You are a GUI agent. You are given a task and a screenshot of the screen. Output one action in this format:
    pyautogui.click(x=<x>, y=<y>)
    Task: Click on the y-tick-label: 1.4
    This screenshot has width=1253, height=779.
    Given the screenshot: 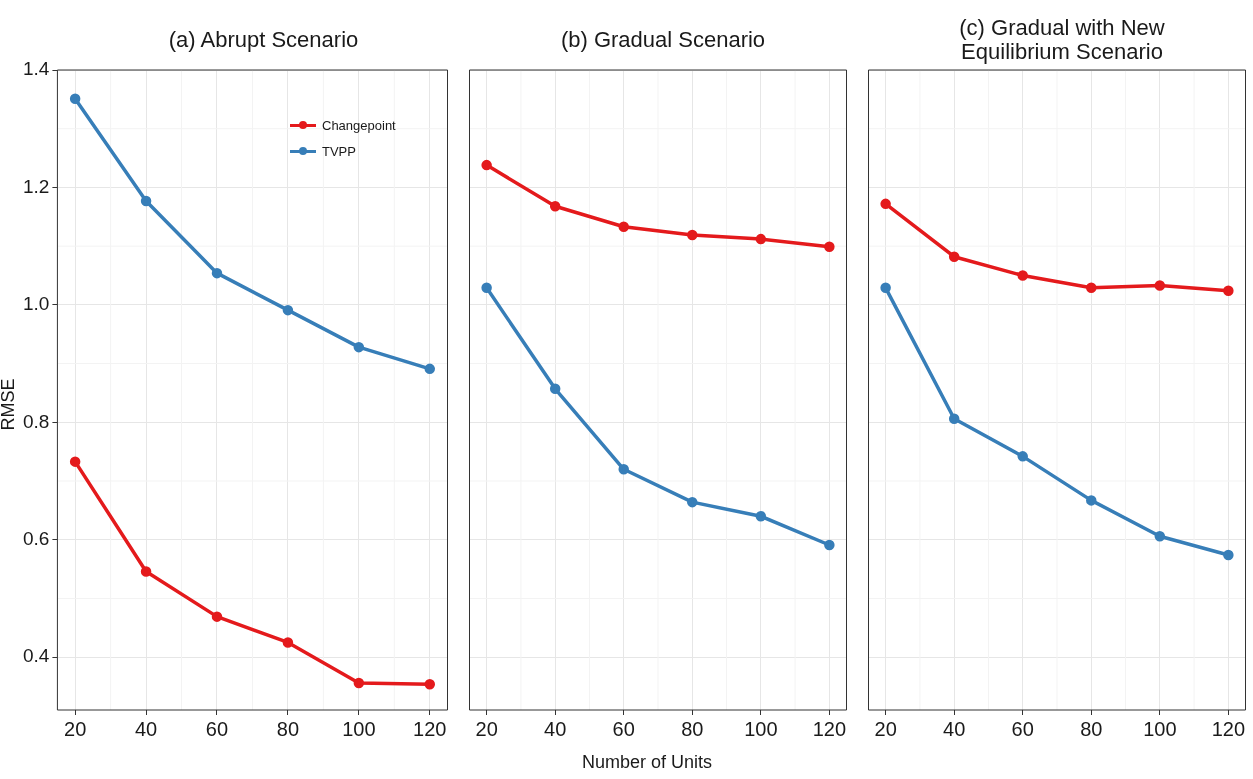 What is the action you would take?
    pyautogui.click(x=36, y=69)
    